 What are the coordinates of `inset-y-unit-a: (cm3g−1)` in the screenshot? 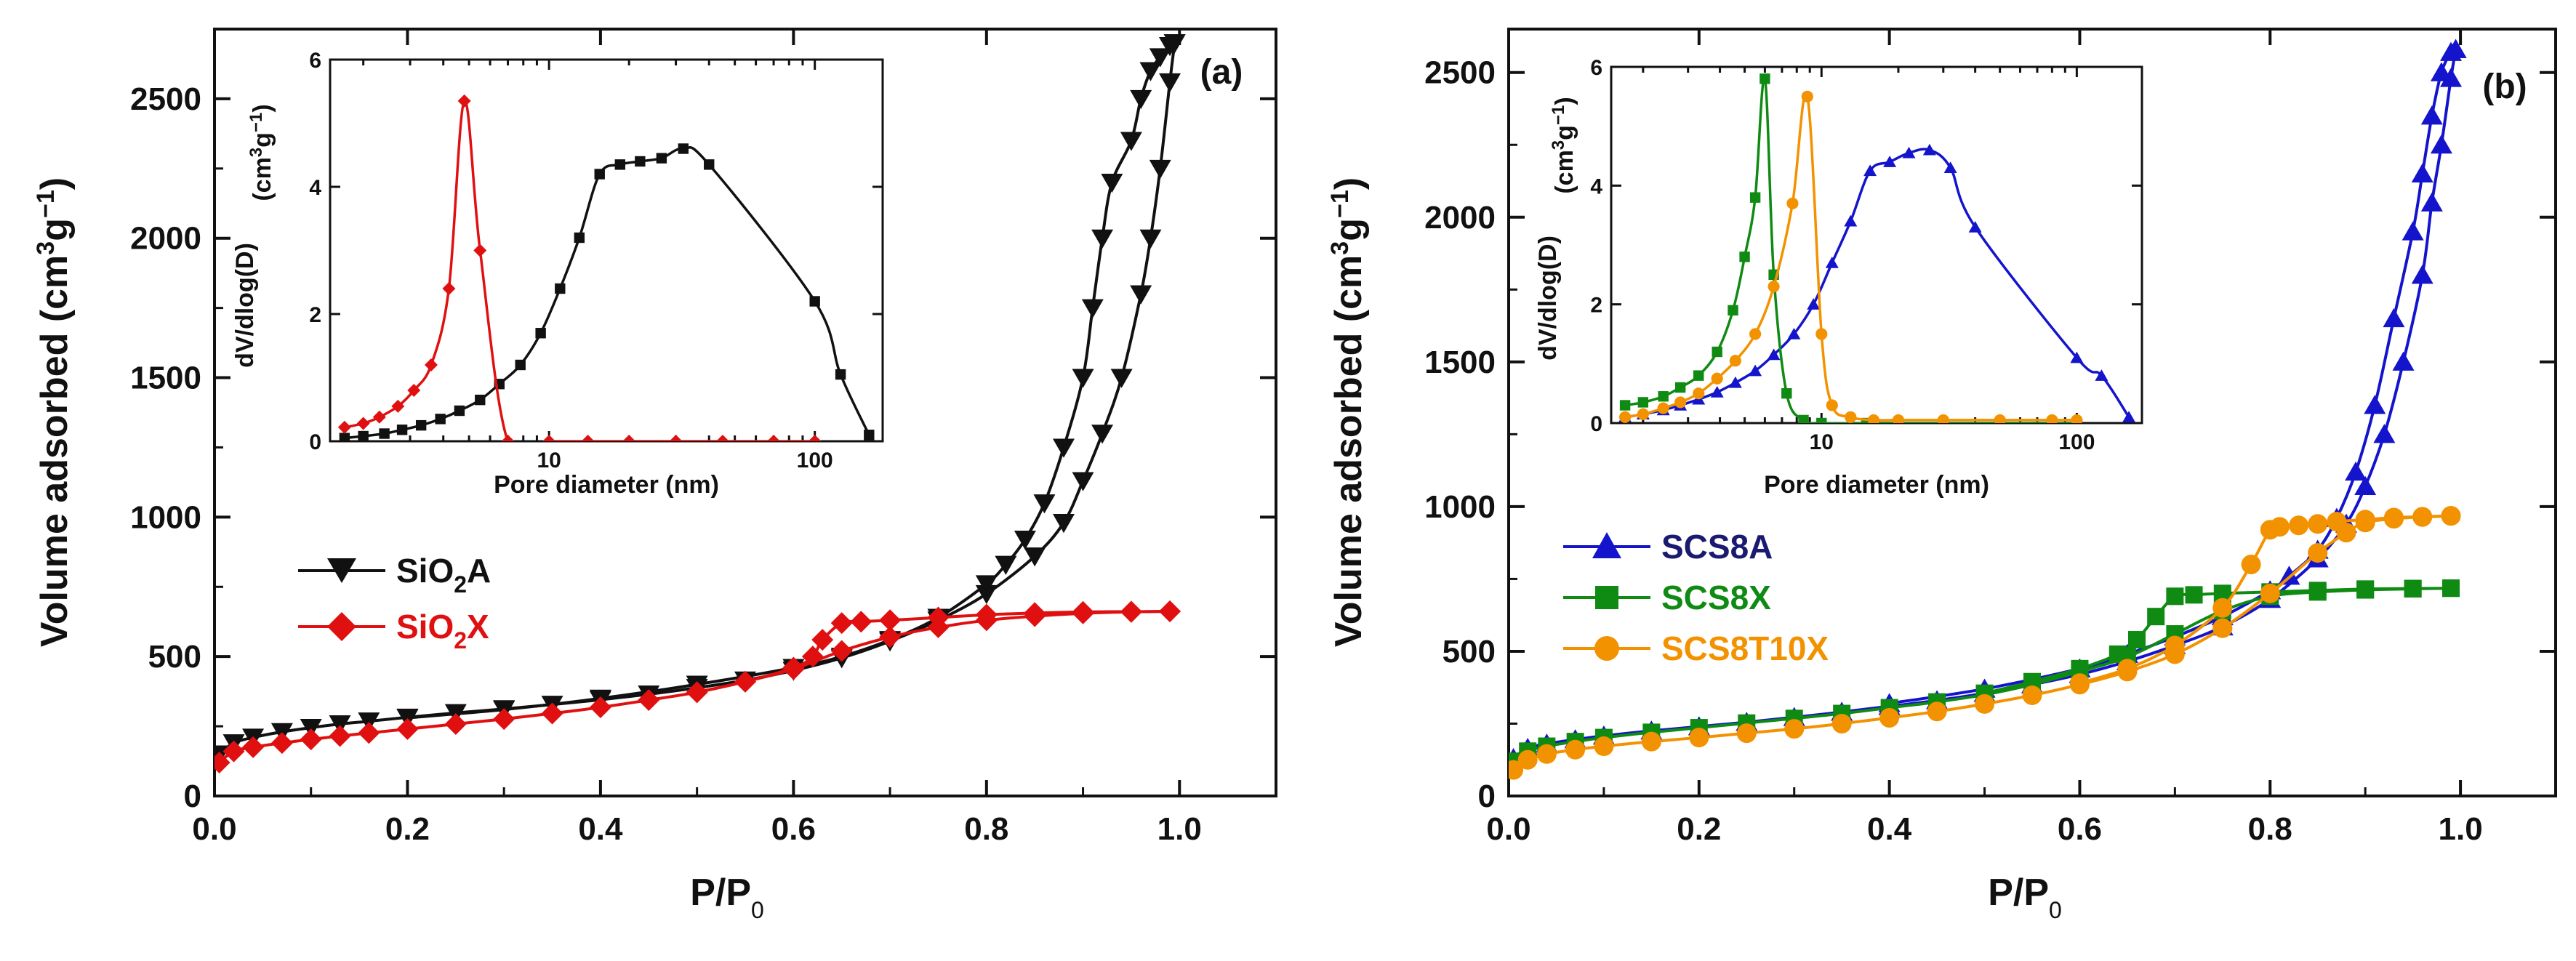 It's located at (261, 152).